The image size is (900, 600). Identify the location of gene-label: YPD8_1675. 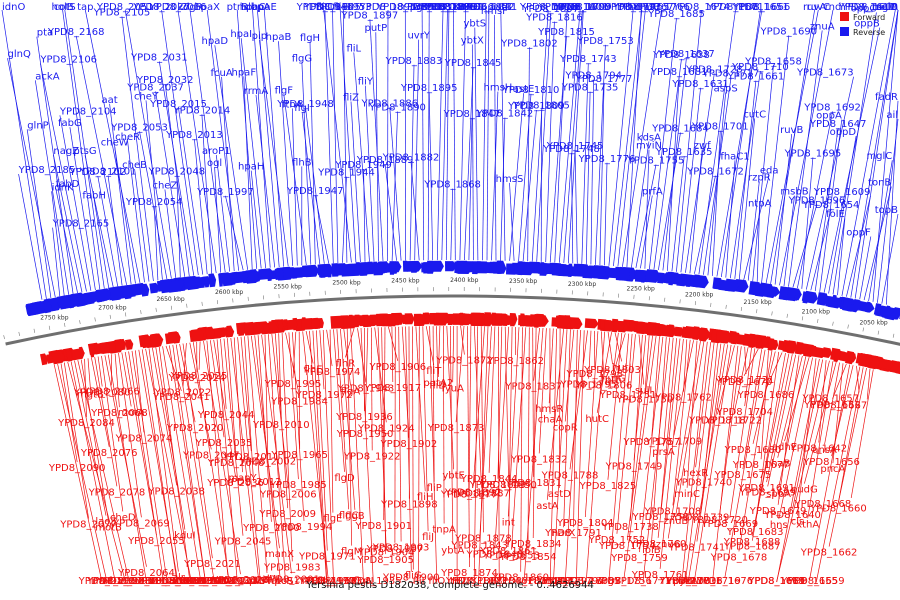
(743, 475).